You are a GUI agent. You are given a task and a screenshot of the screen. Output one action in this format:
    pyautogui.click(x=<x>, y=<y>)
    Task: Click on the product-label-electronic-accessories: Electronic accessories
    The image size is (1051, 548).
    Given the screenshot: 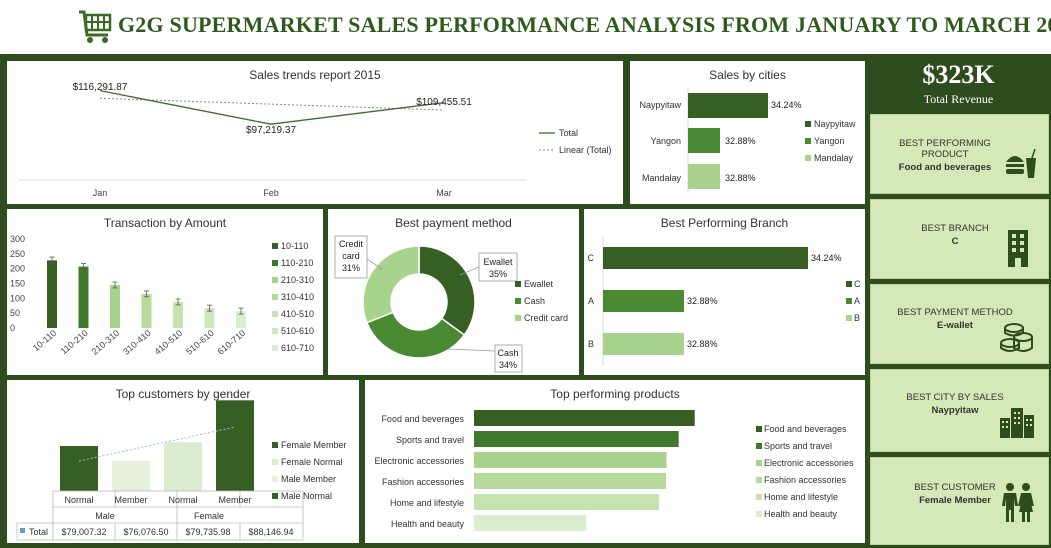 What is the action you would take?
    pyautogui.click(x=419, y=461)
    